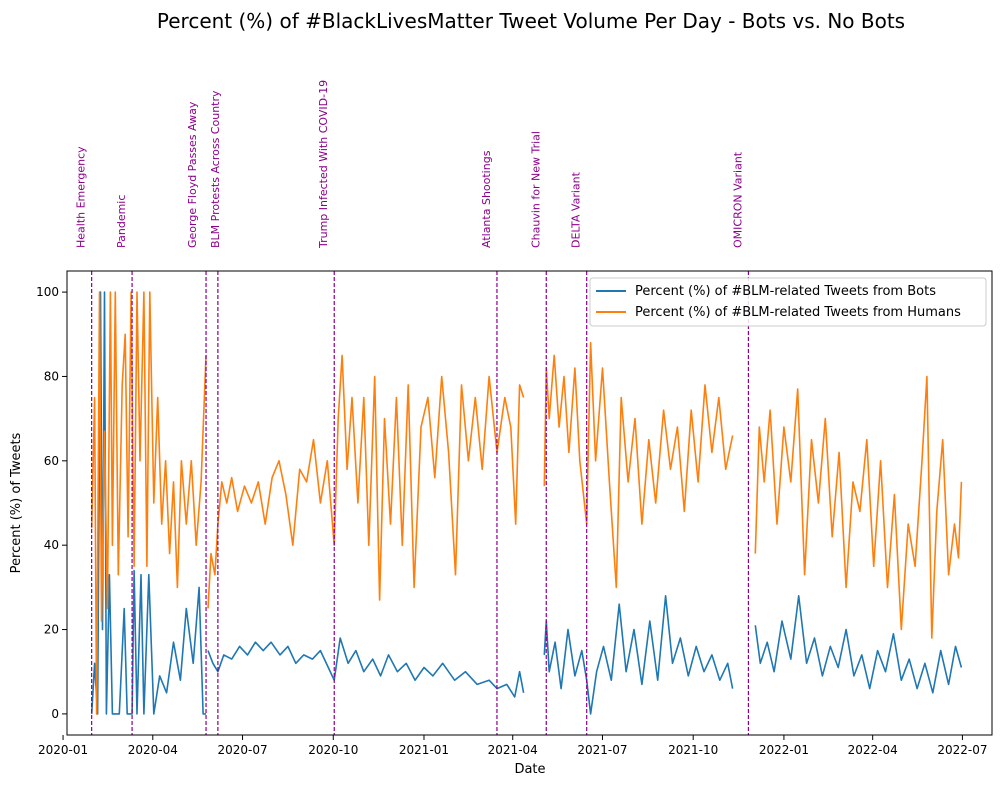 Image resolution: width=1005 pixels, height=786 pixels. I want to click on x-tick-label-11: 2022-07, so click(962, 750).